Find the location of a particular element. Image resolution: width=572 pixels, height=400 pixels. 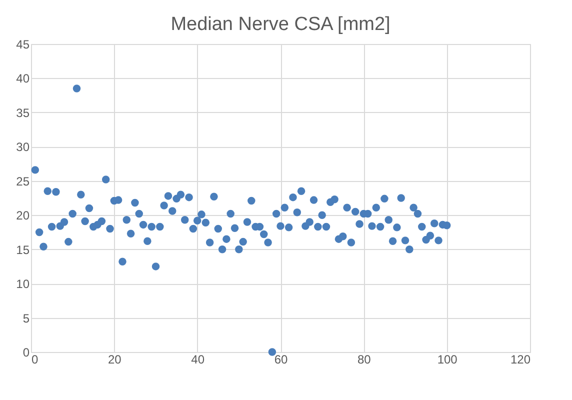

y-tick-label: 35 is located at coordinates (23, 113).